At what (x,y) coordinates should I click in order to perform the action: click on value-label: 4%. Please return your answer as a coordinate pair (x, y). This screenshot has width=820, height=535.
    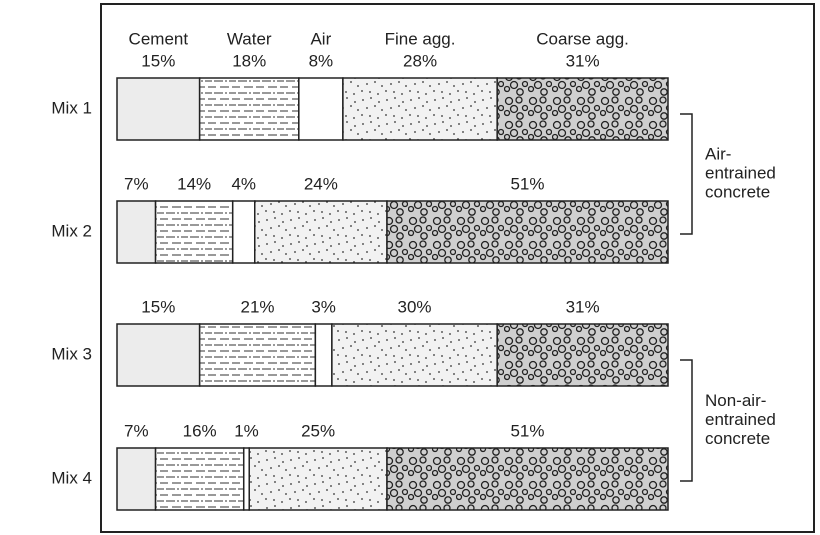
    Looking at the image, I should click on (243, 183).